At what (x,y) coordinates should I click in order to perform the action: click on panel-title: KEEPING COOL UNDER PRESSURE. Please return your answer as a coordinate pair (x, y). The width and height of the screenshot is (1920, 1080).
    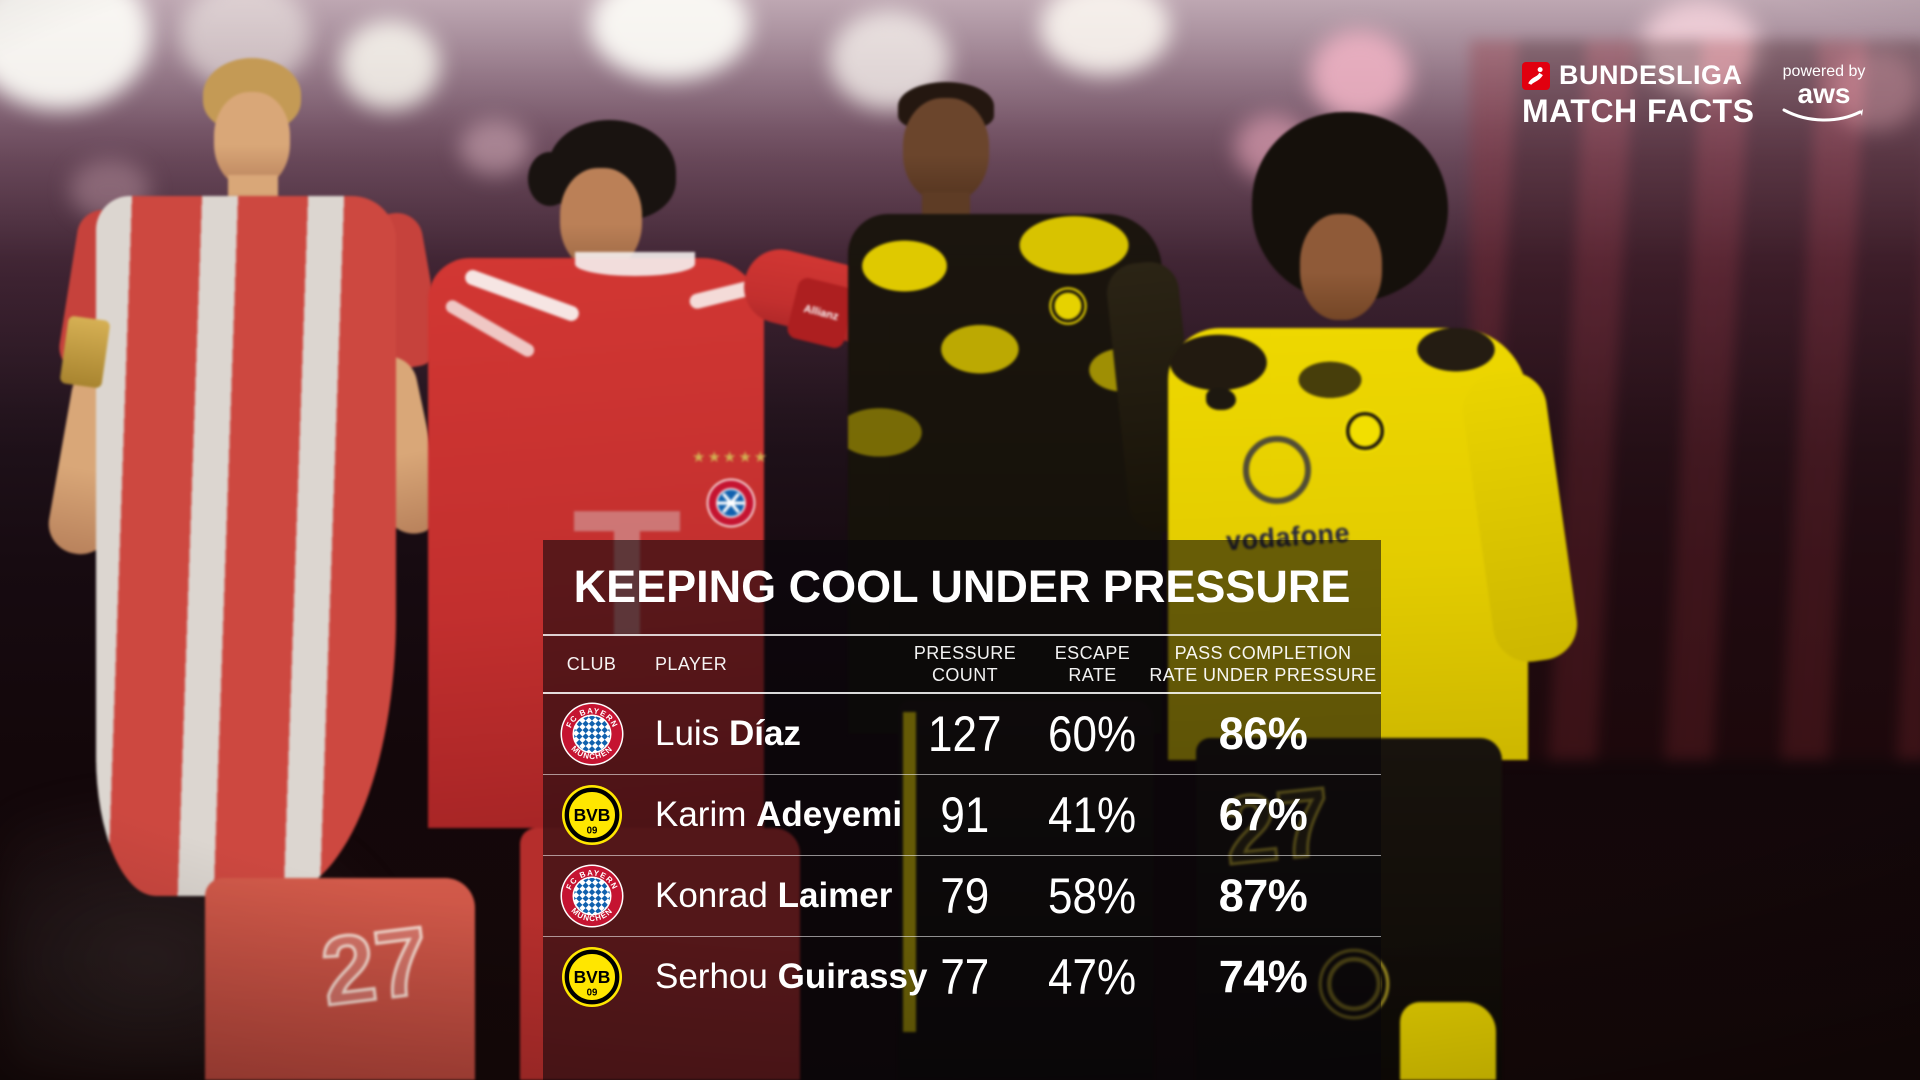
    Looking at the image, I should click on (962, 588).